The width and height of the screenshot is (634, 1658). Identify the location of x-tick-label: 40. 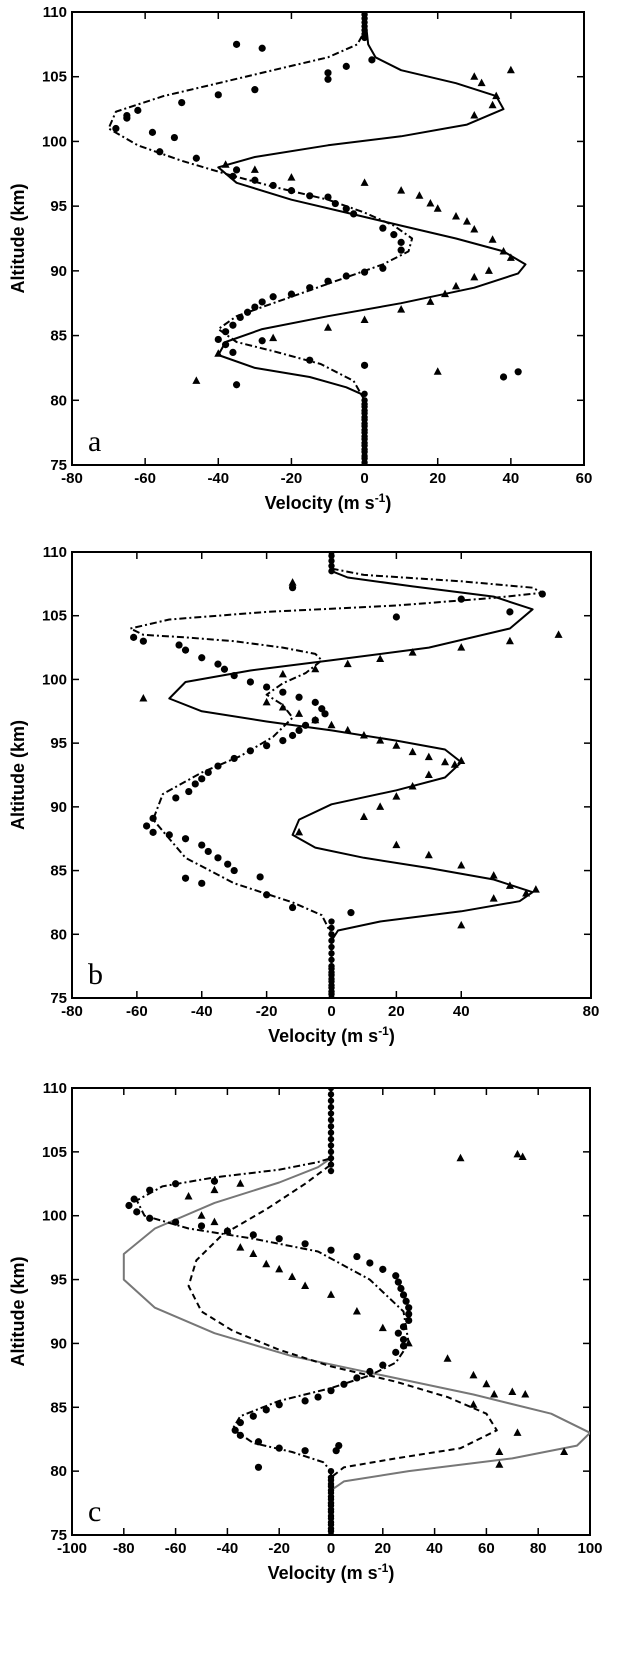
(511, 478).